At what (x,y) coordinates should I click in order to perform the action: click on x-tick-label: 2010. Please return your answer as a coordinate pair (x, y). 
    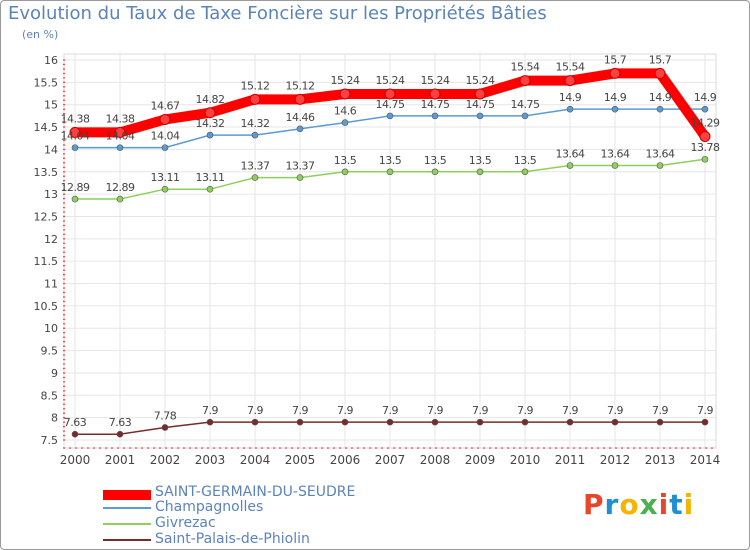
    Looking at the image, I should click on (525, 460).